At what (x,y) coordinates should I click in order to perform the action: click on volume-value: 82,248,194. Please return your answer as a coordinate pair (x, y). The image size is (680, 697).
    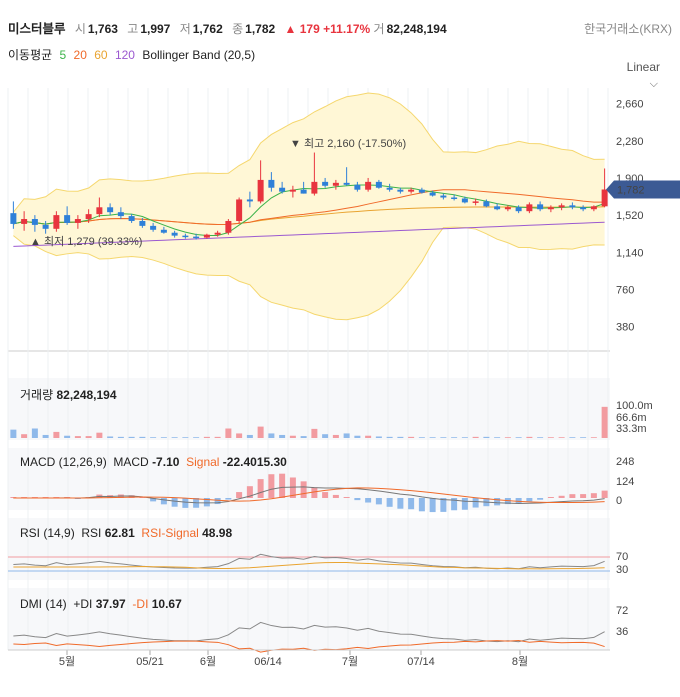
    Looking at the image, I should click on (416, 29).